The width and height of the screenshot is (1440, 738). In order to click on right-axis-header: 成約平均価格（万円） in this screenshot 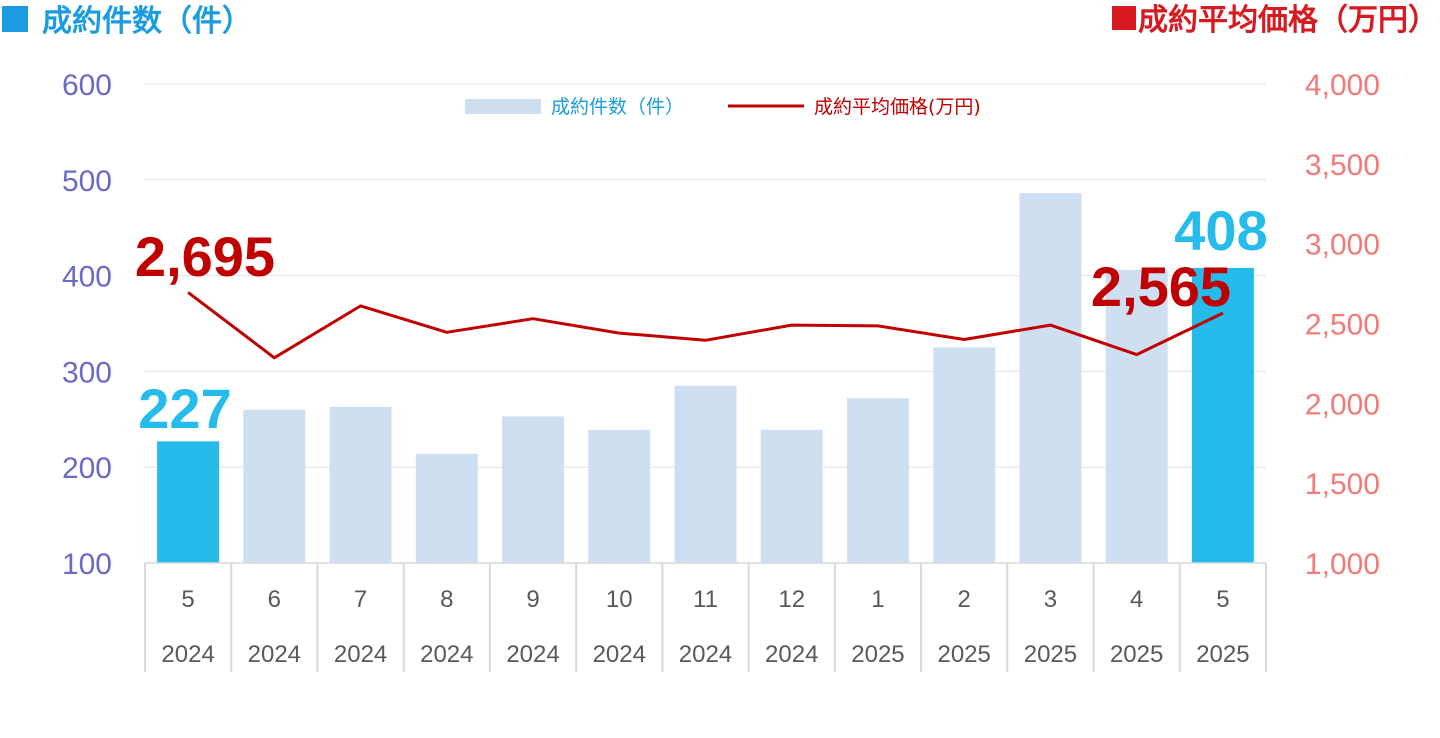, I will do `click(1275, 20)`.